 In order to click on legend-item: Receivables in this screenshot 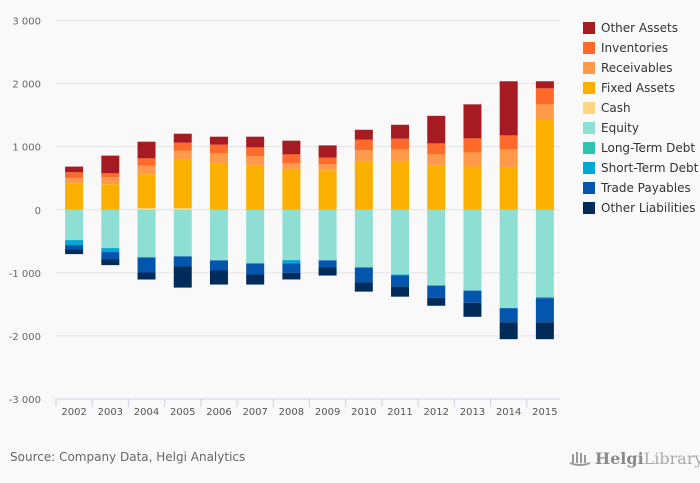, I will do `click(640, 68)`.